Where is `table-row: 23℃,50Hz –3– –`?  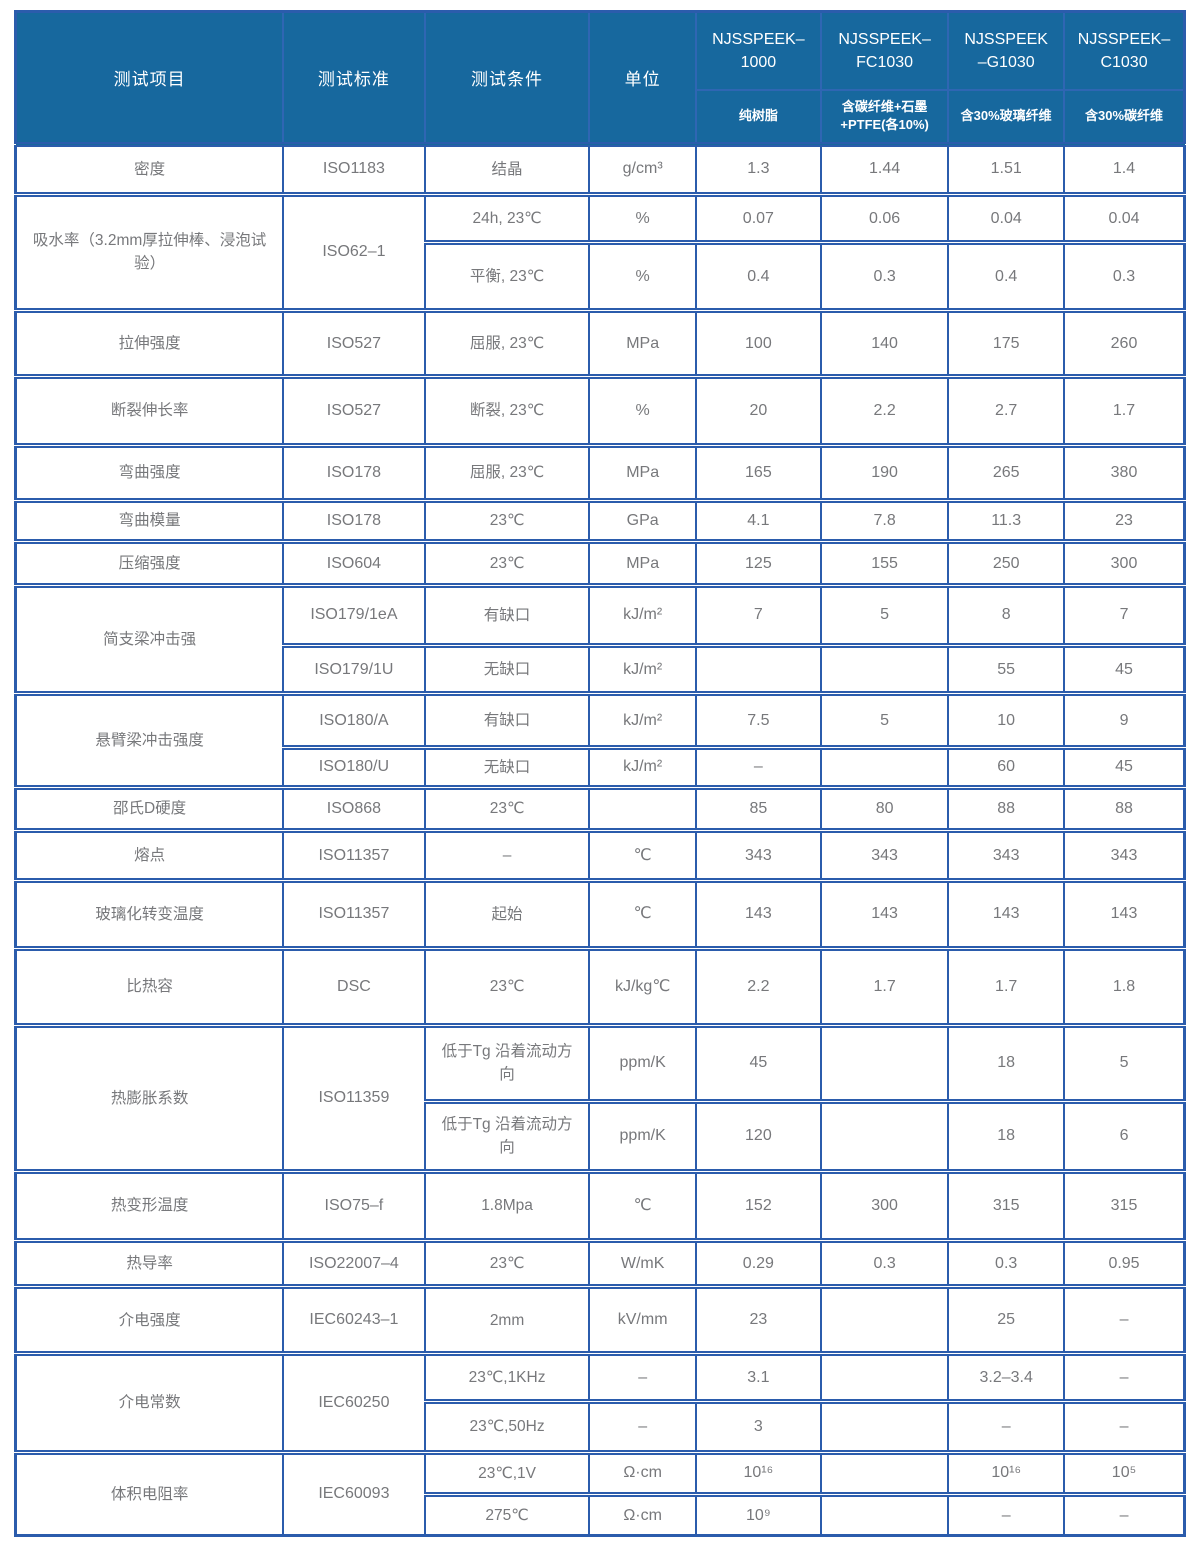
table-row: 23℃,50Hz –3– – is located at coordinates (601, 1426).